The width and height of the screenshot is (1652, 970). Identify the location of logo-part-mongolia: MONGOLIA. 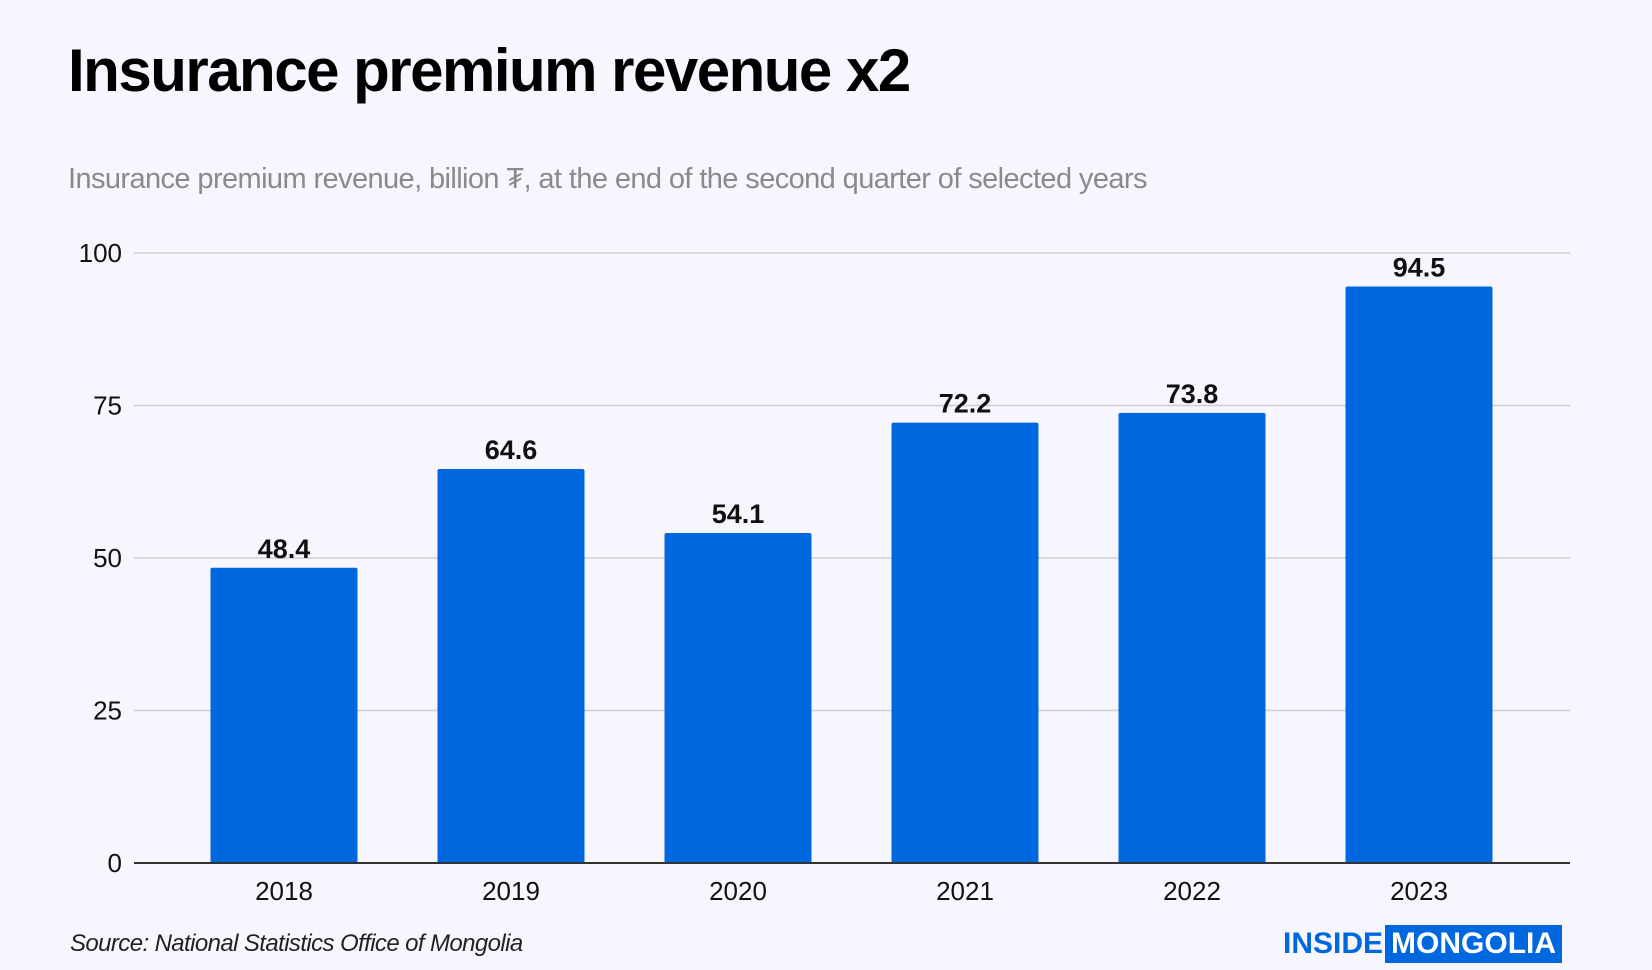
(1474, 944).